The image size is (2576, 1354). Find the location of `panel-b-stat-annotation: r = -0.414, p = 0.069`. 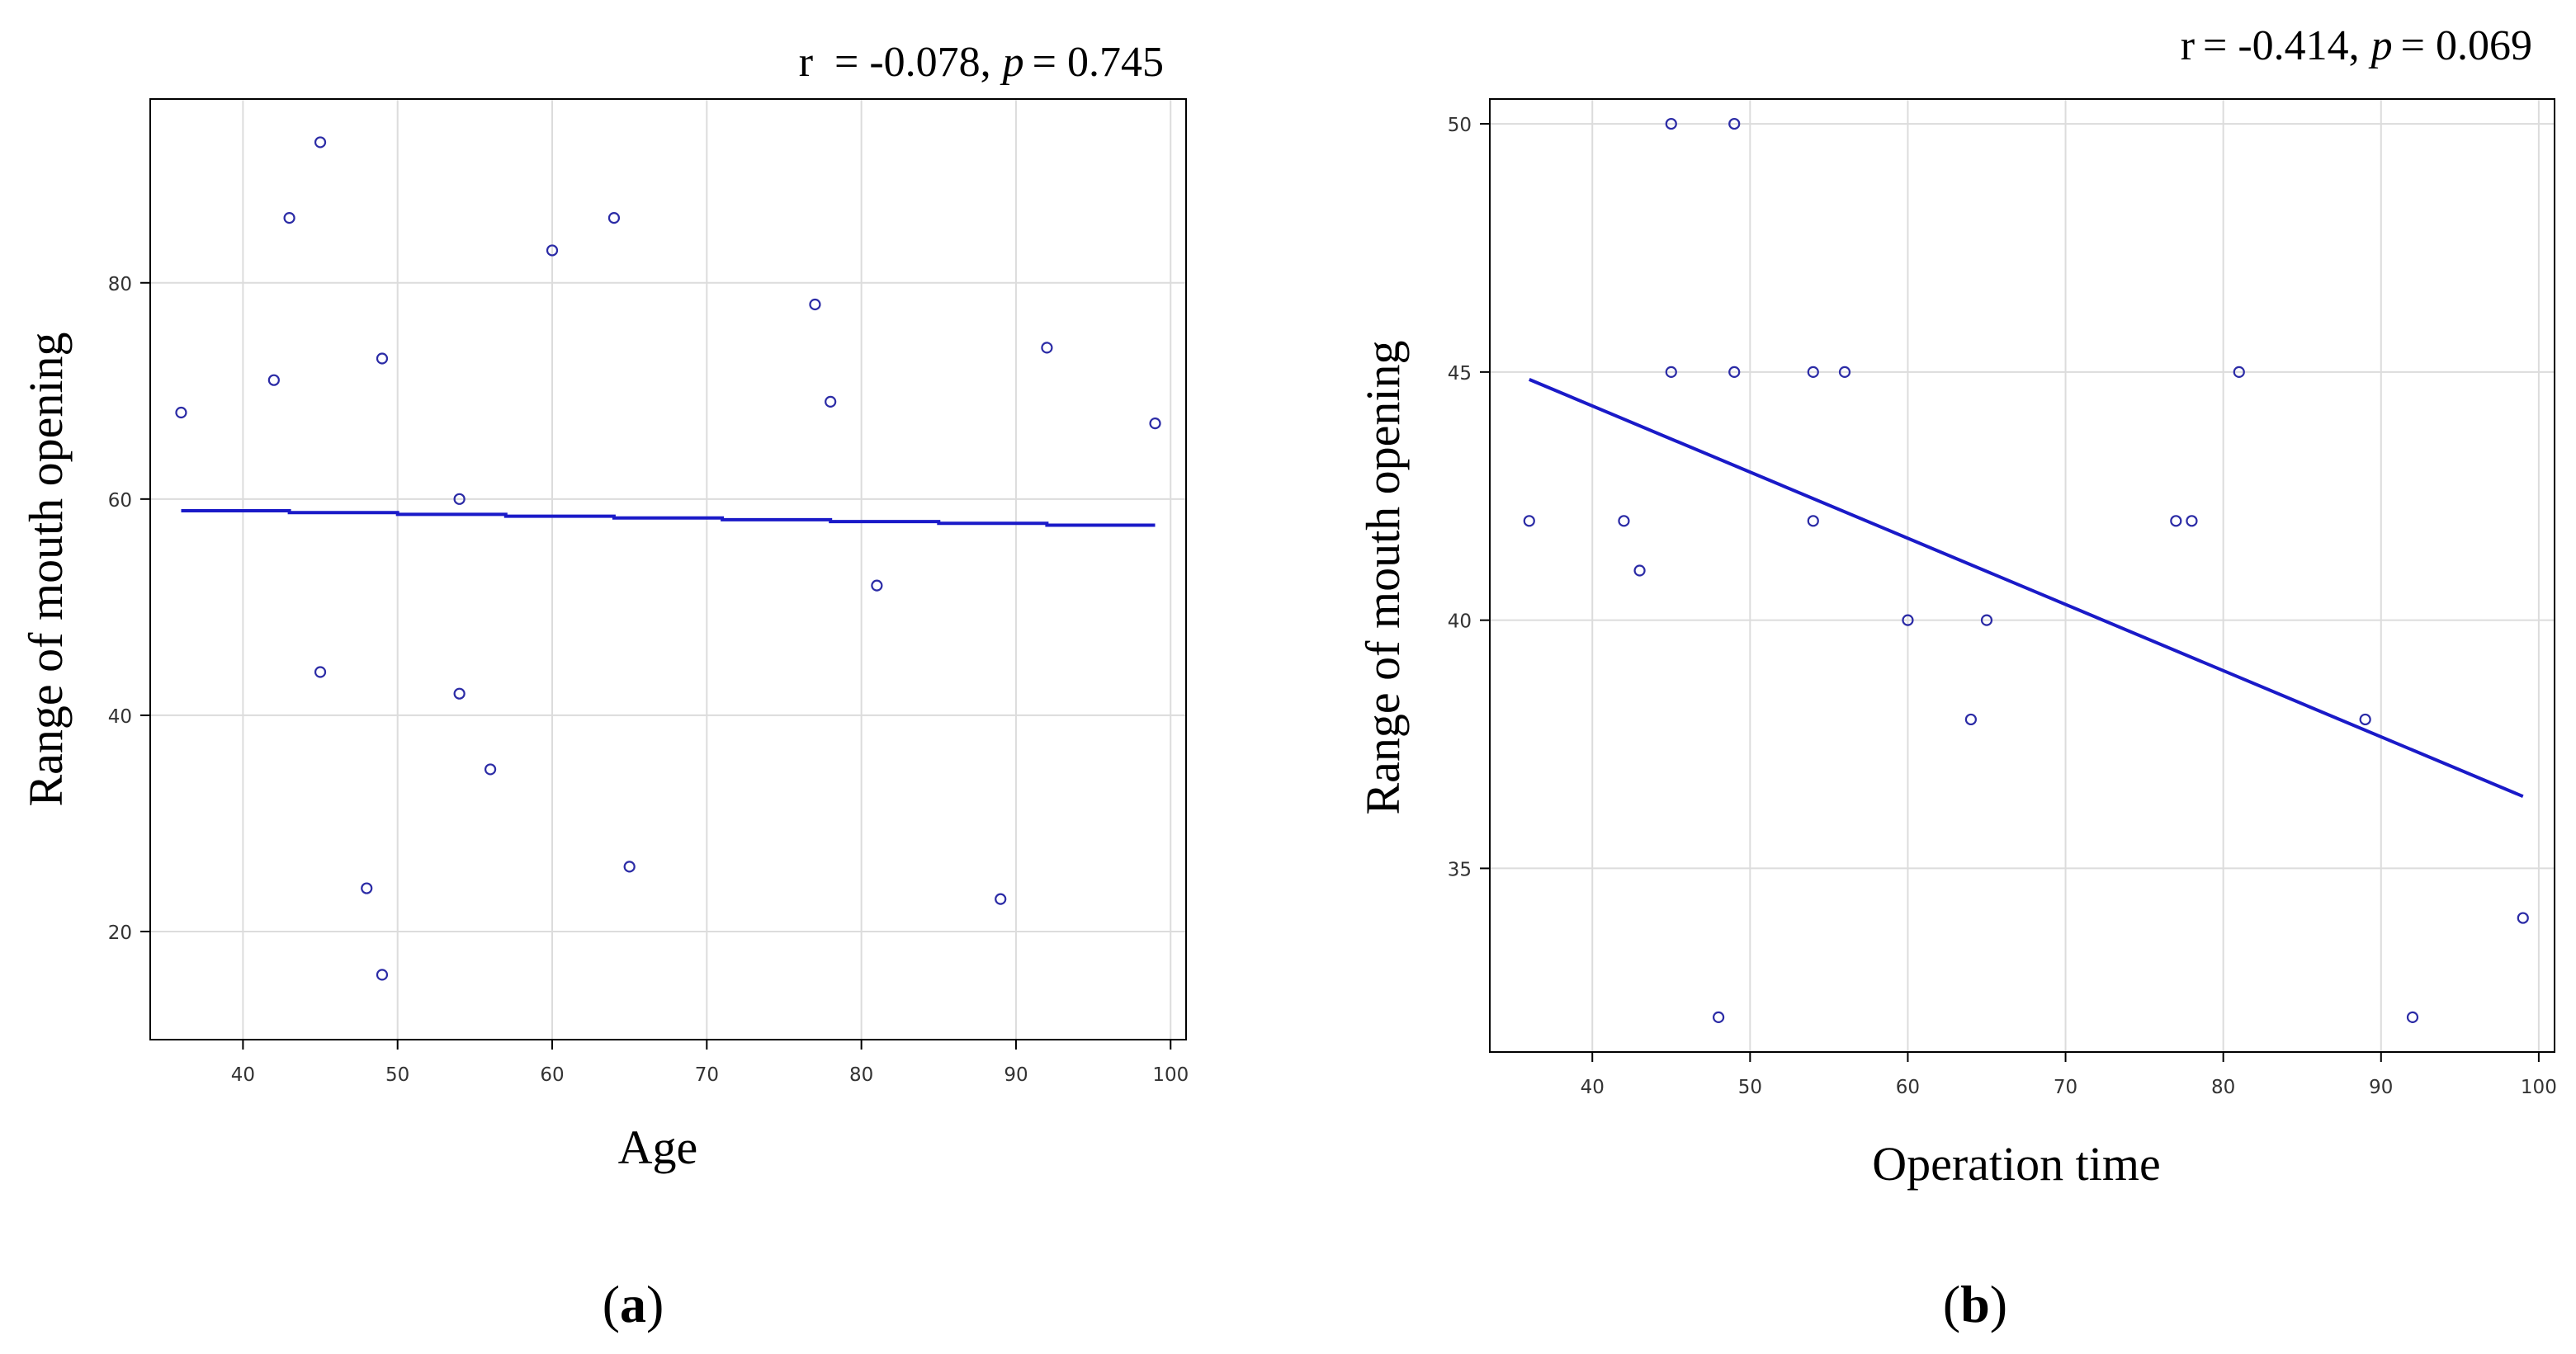

panel-b-stat-annotation: r = -0.414, p = 0.069 is located at coordinates (2356, 45).